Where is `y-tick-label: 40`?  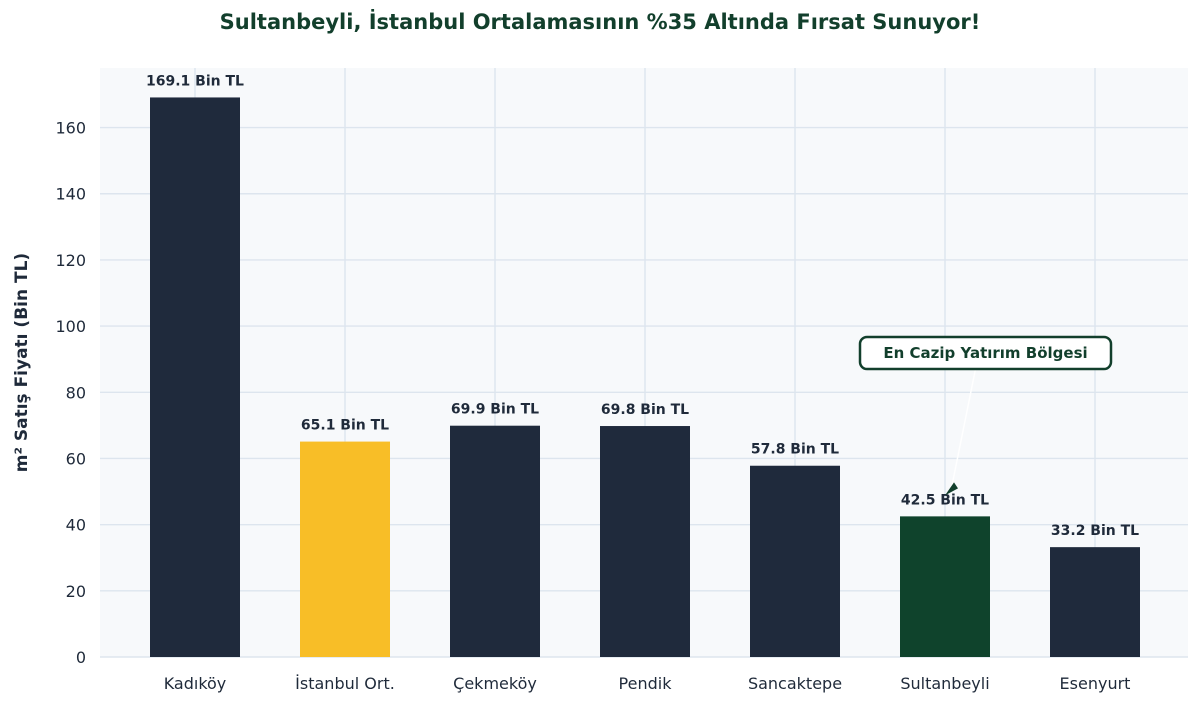
y-tick-label: 40 is located at coordinates (76, 525).